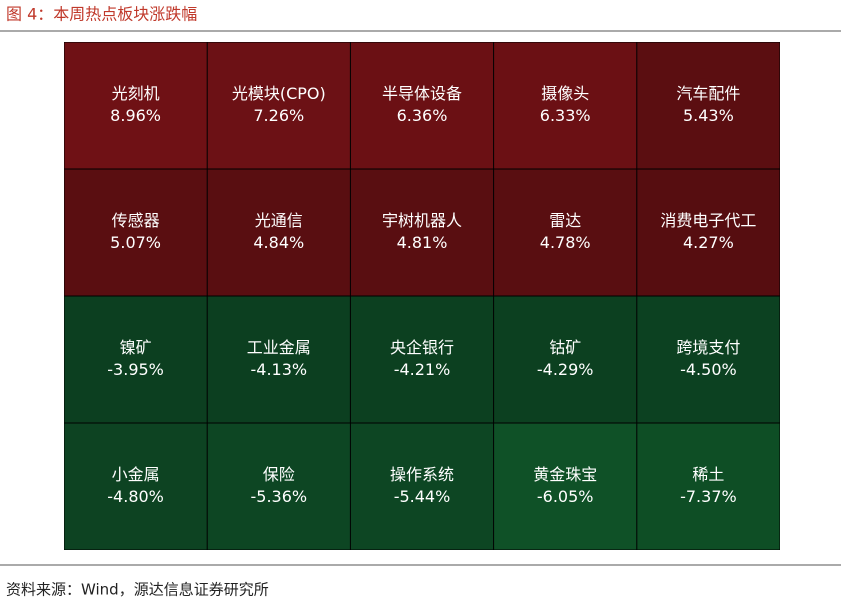  I want to click on cell-label: 传感器, so click(136, 220).